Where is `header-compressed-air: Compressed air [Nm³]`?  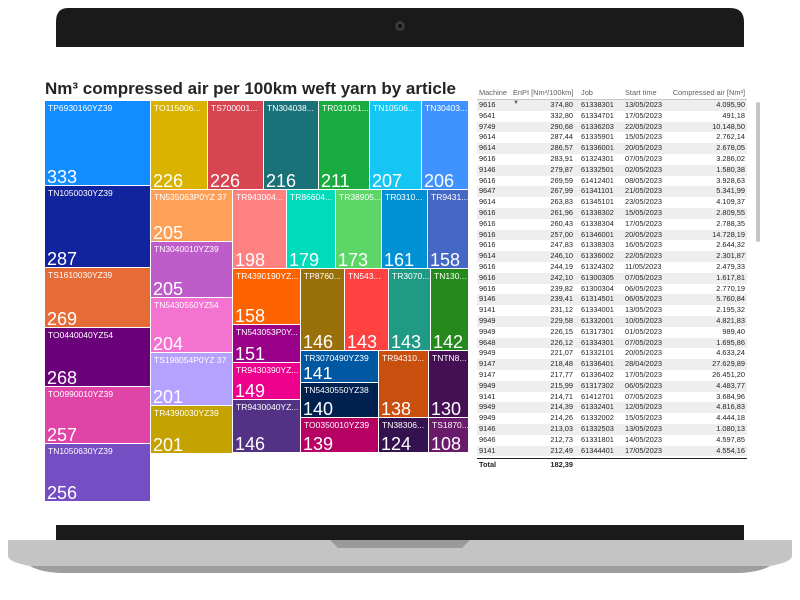 header-compressed-air: Compressed air [Nm³] is located at coordinates (708, 92).